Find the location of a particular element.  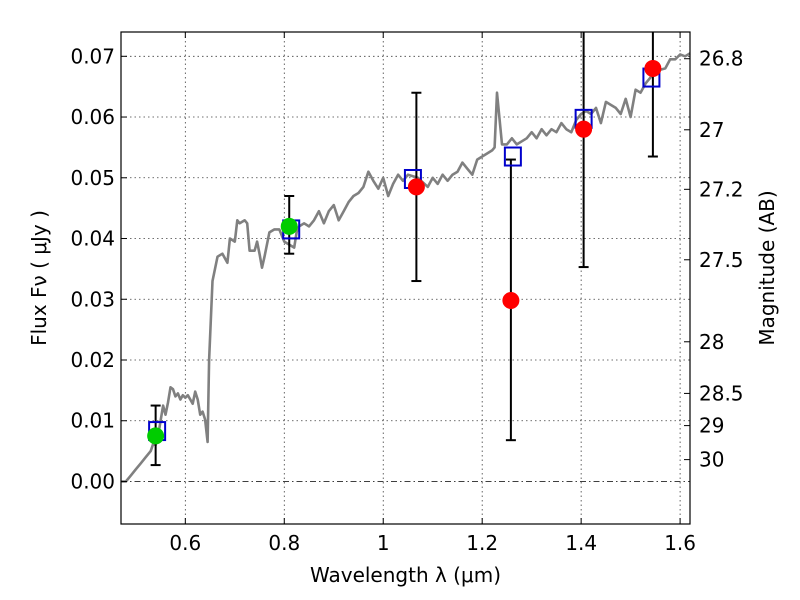

y-tick-label: 0.00 is located at coordinates (92, 481).